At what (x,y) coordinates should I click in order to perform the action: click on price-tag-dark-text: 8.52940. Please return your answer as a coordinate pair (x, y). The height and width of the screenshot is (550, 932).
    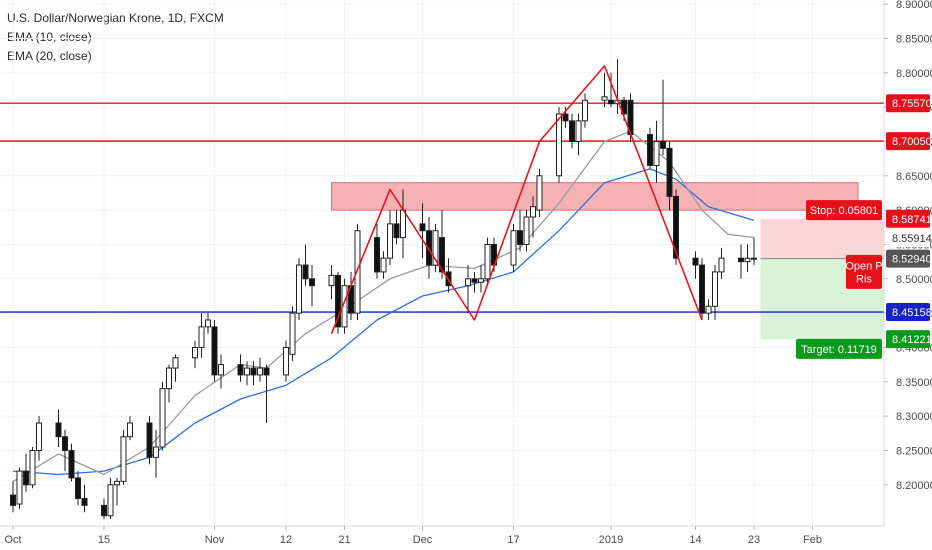
    Looking at the image, I should click on (912, 260).